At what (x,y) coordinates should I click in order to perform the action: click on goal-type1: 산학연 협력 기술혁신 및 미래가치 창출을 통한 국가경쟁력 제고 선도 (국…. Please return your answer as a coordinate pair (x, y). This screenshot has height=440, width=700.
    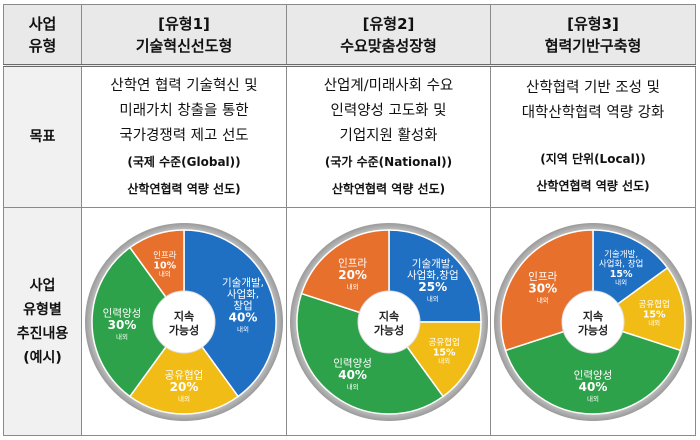
    Looking at the image, I should click on (184, 136).